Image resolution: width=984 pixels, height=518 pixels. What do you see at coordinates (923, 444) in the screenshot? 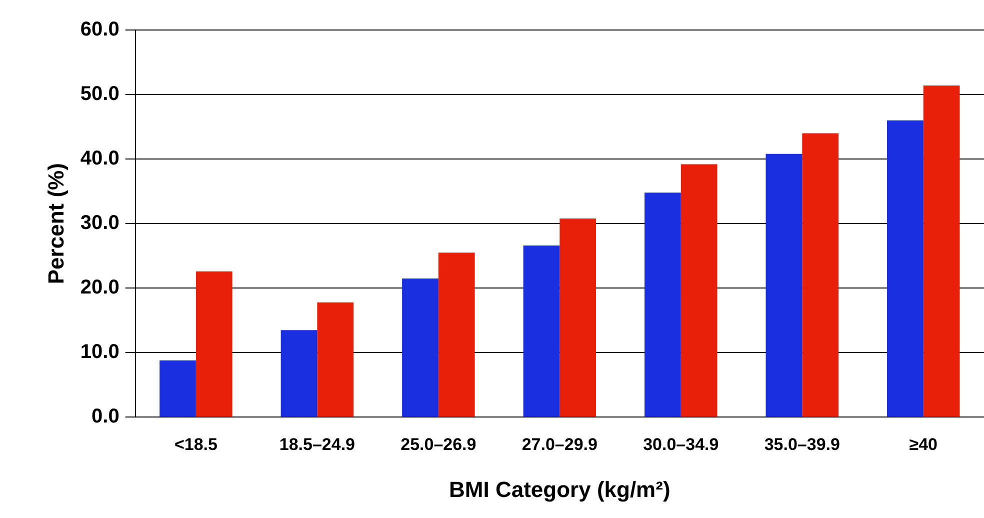
I see `x-tick-label: ≥40` at bounding box center [923, 444].